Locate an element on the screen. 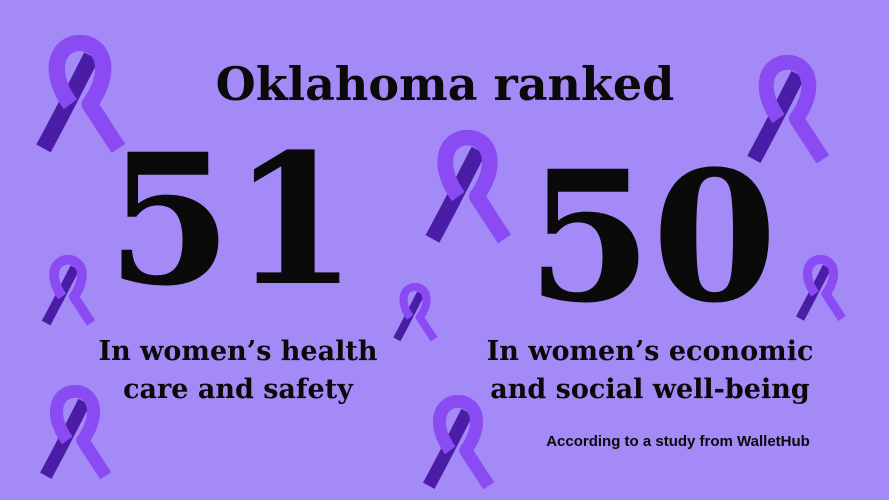 The image size is (889, 500). description-line: and social well-being is located at coordinates (650, 389).